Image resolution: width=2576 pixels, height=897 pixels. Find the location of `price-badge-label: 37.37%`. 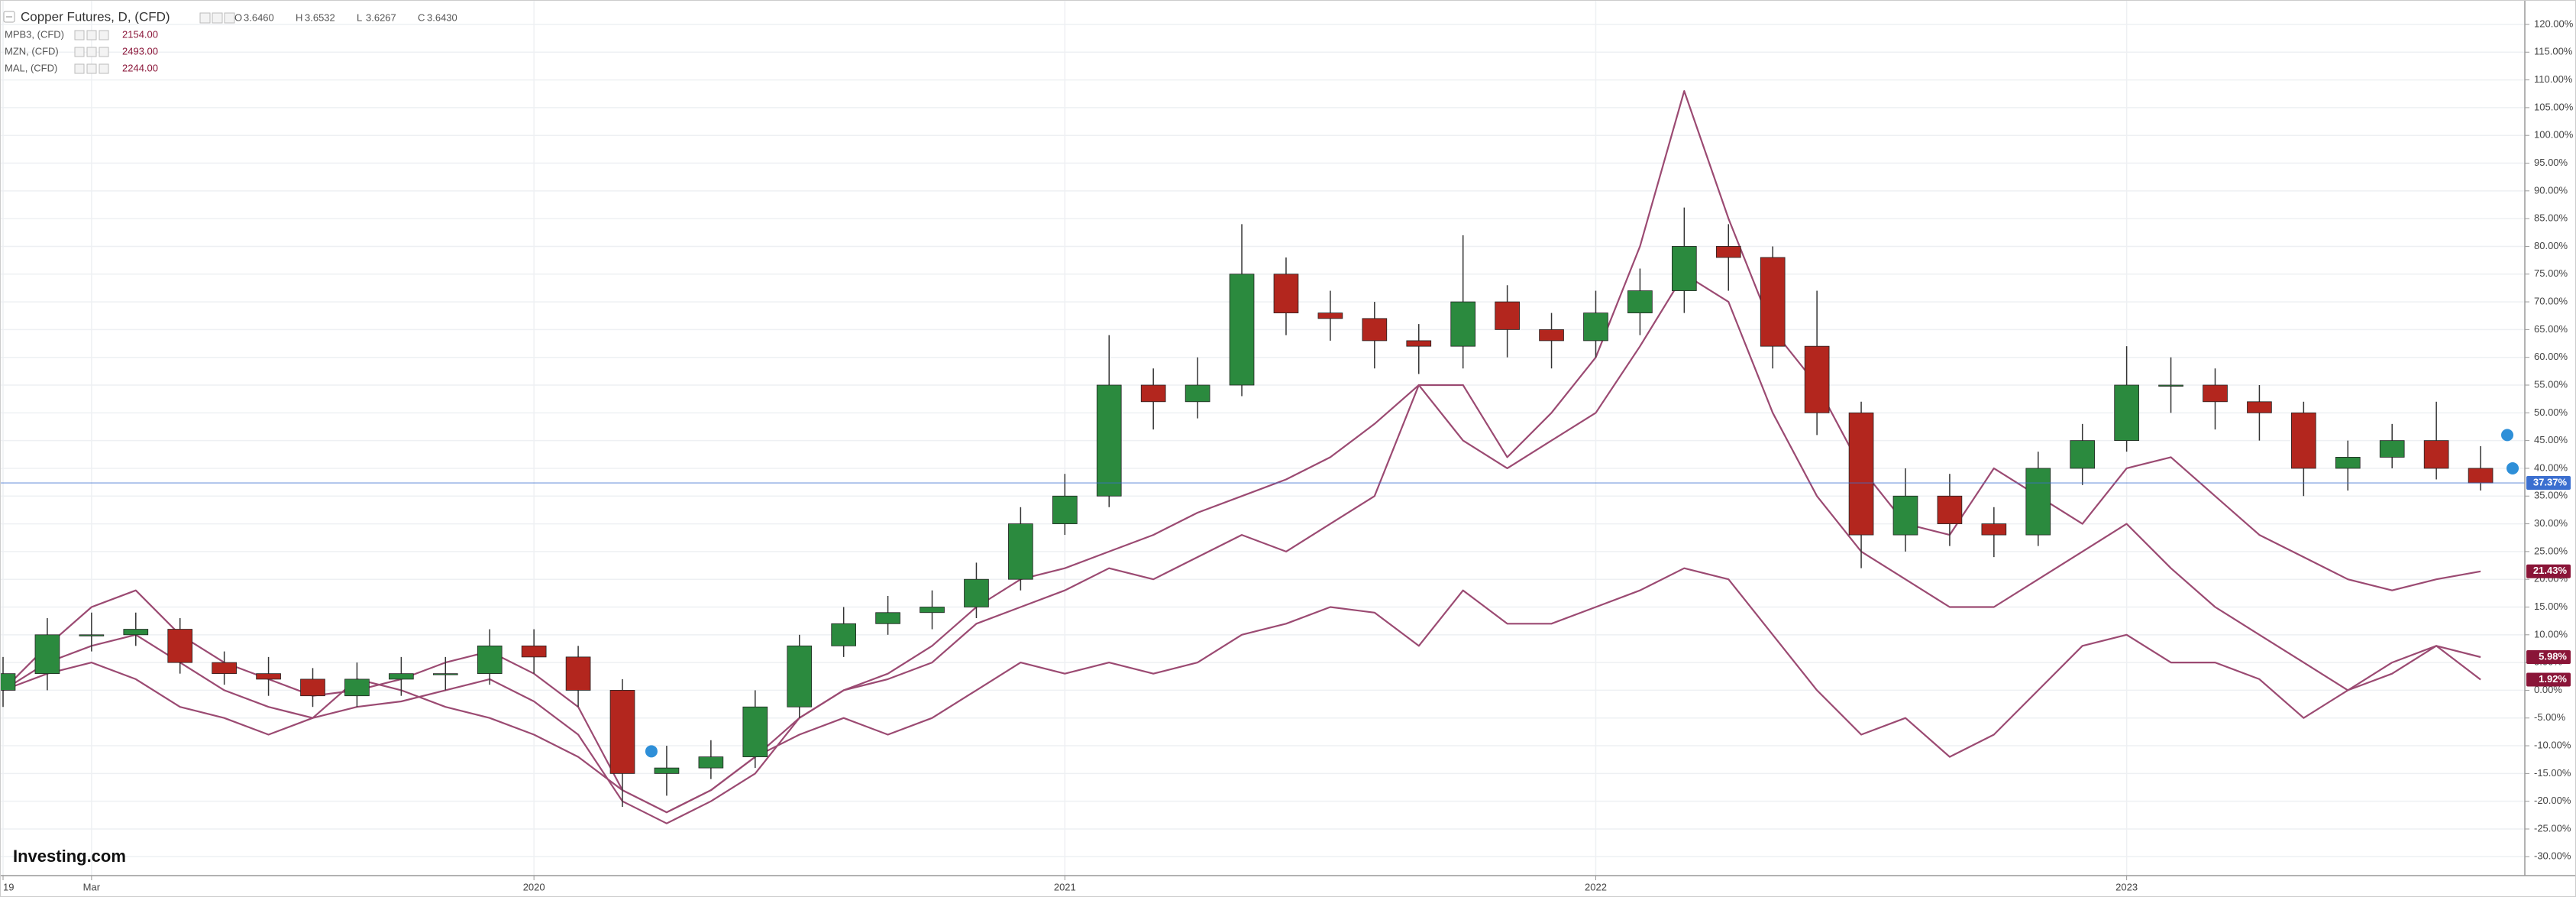

price-badge-label: 37.37% is located at coordinates (2550, 481).